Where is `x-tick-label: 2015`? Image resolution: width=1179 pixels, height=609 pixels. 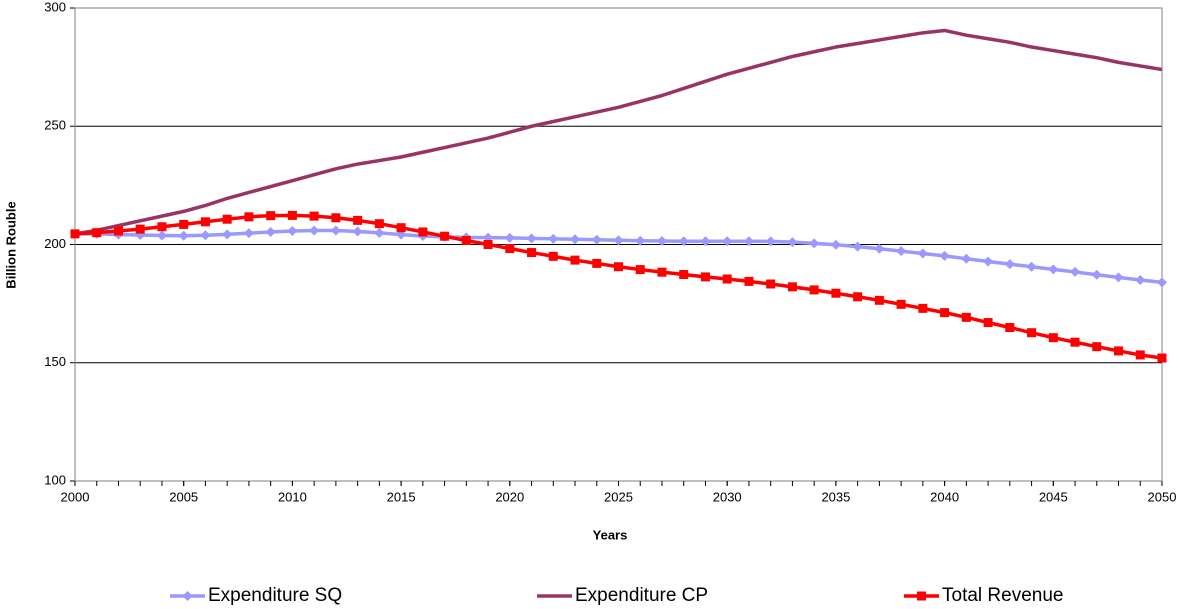 x-tick-label: 2015 is located at coordinates (401, 496).